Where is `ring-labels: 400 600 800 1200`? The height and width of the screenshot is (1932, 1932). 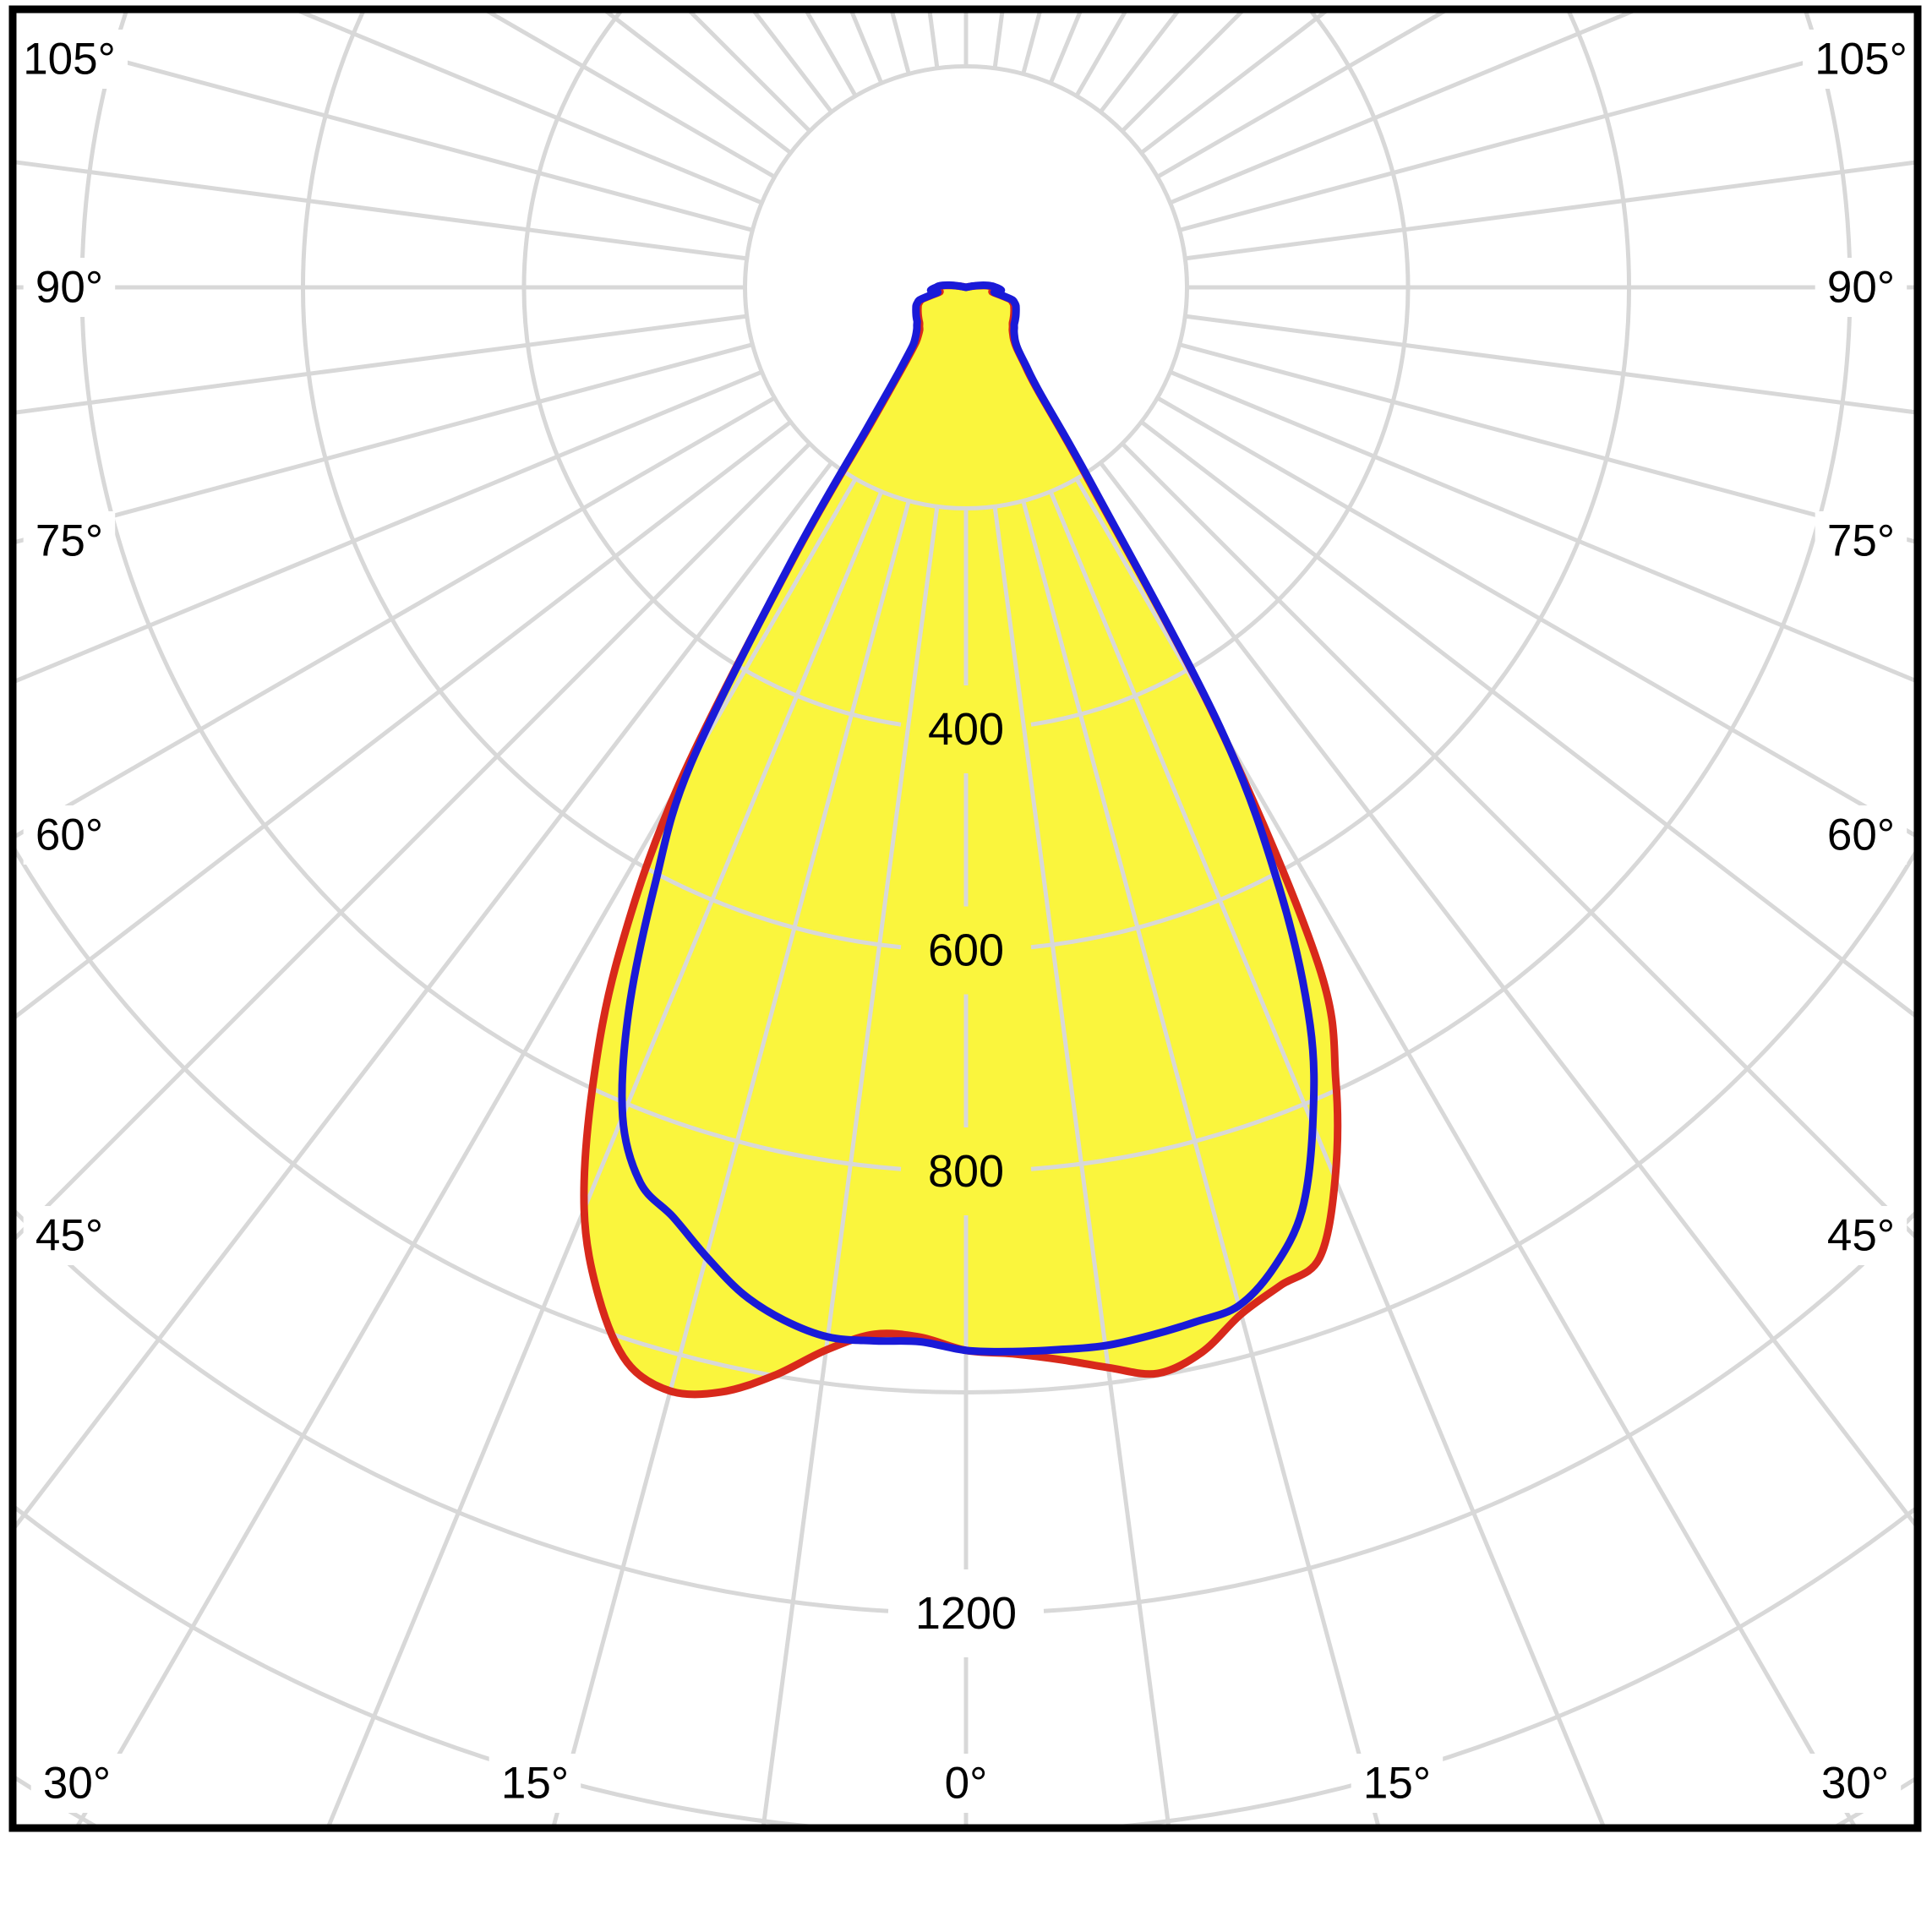
ring-labels: 400 600 800 1200 is located at coordinates (966, 1171).